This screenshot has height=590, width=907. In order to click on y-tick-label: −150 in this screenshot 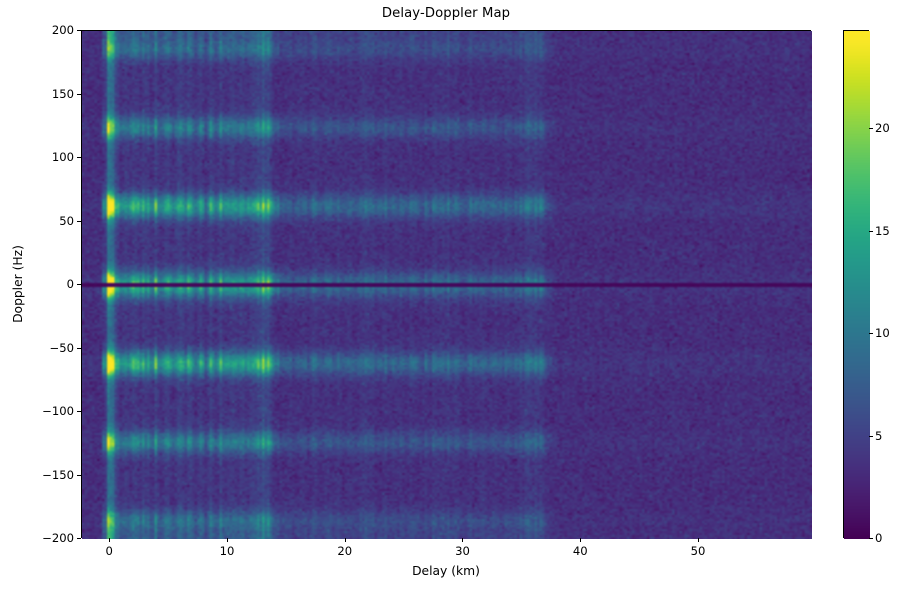, I will do `click(58, 474)`.